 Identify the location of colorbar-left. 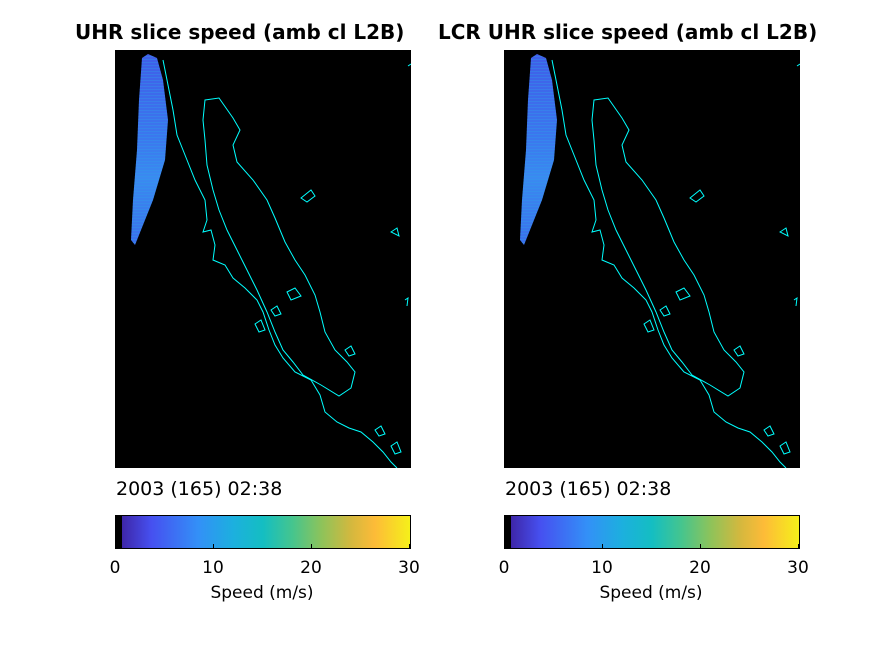
(263, 532).